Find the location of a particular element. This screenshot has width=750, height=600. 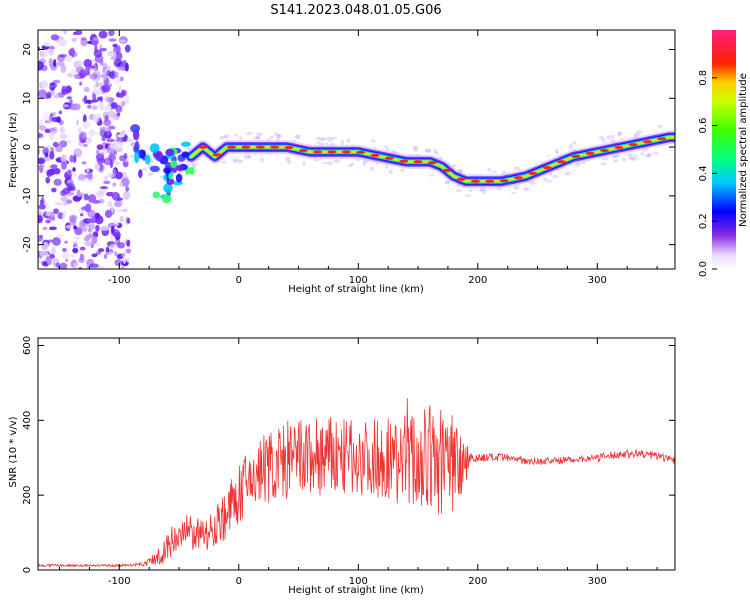

snr-xlabel: Height of straight line (km) is located at coordinates (356, 590).